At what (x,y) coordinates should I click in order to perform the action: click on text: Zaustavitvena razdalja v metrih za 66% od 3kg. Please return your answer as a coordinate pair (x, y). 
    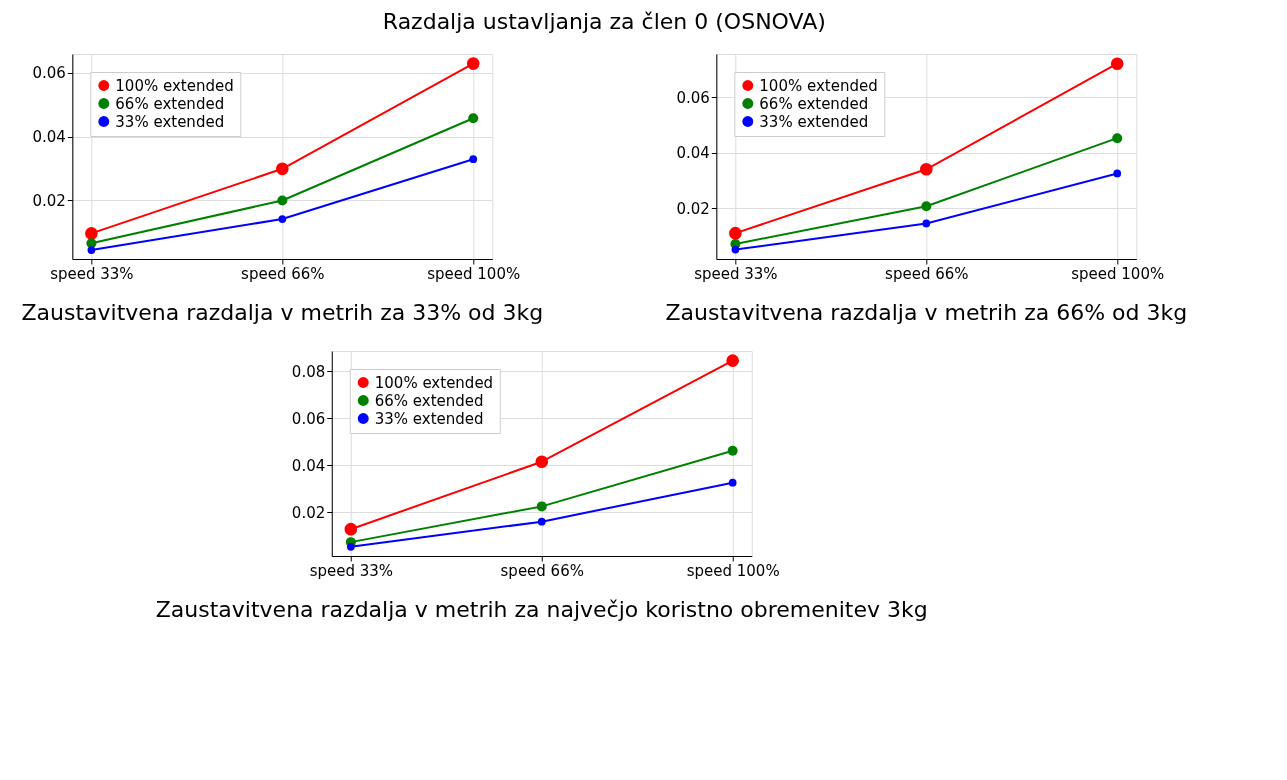
    Looking at the image, I should click on (926, 312).